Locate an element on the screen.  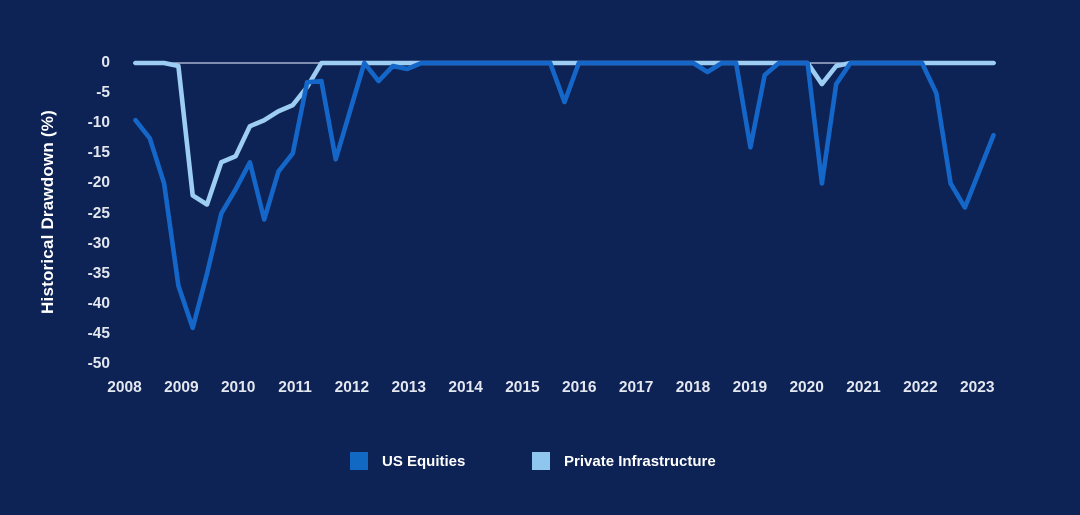
y-tick-label: -15 is located at coordinates (98, 153).